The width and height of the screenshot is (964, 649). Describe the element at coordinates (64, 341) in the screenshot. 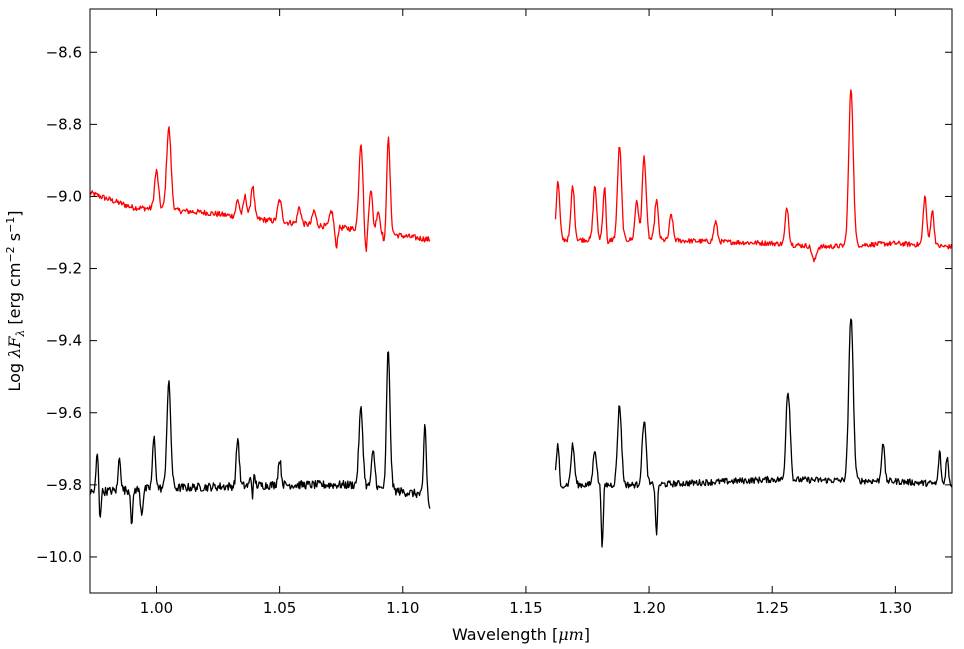

I see `y-tick-label: −9.4` at that location.